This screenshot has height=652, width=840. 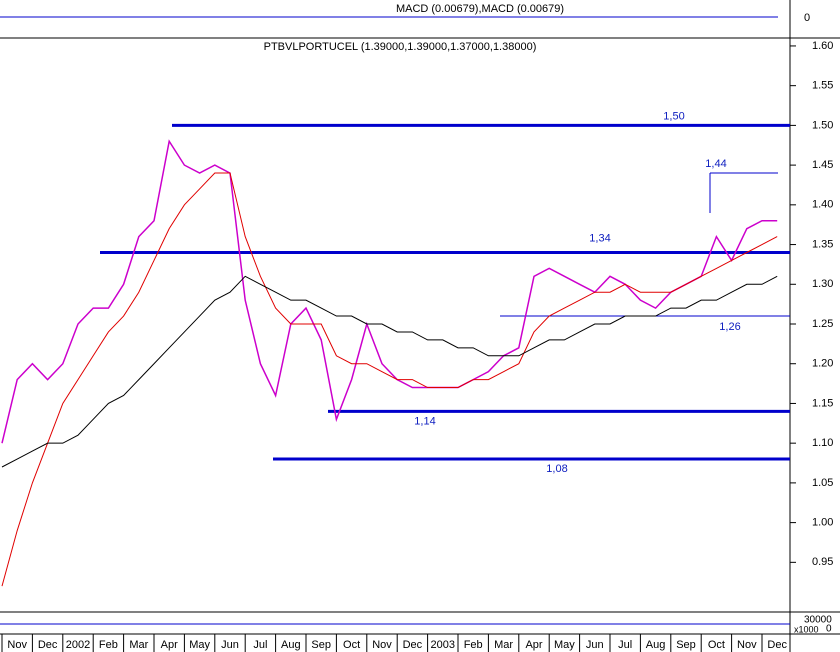 I want to click on level-label: 1,14, so click(x=424, y=421).